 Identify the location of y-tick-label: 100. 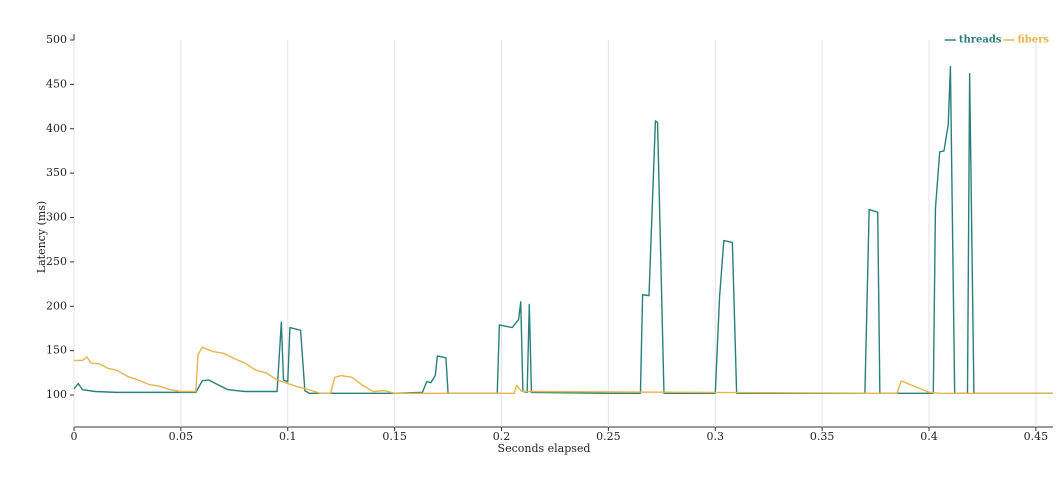
(56, 394).